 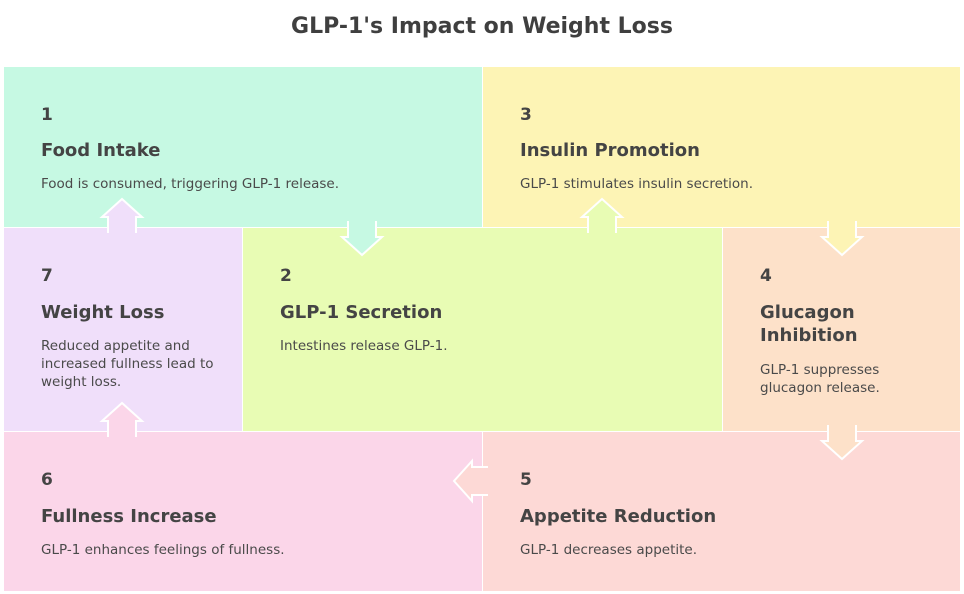 What do you see at coordinates (129, 516) in the screenshot?
I see `step-title: Fullness Increase` at bounding box center [129, 516].